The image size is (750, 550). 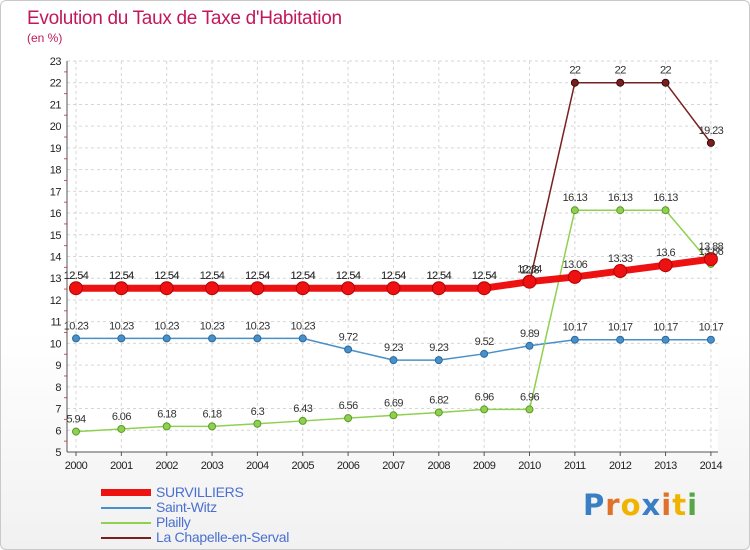 What do you see at coordinates (56, 279) in the screenshot?
I see `y-tick-label: 13` at bounding box center [56, 279].